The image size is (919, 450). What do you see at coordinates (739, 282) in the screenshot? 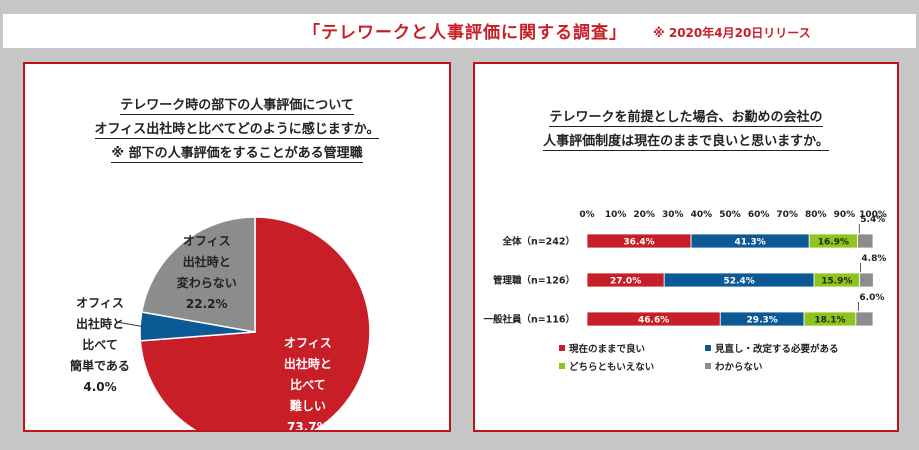
I see `bar-value-label: 52.4%` at bounding box center [739, 282].